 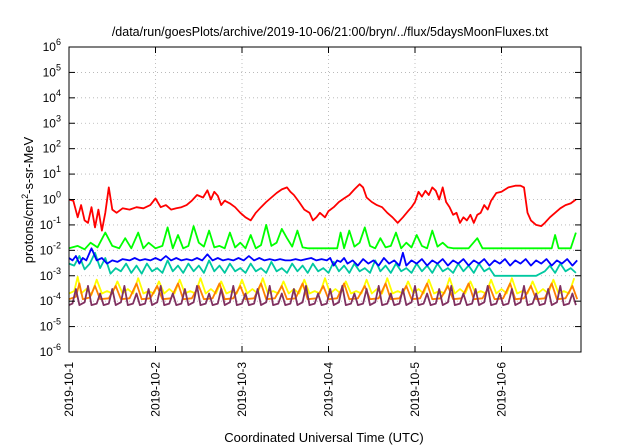 What do you see at coordinates (52, 45) in the screenshot?
I see `y-tick-label: 10⁶` at bounding box center [52, 45].